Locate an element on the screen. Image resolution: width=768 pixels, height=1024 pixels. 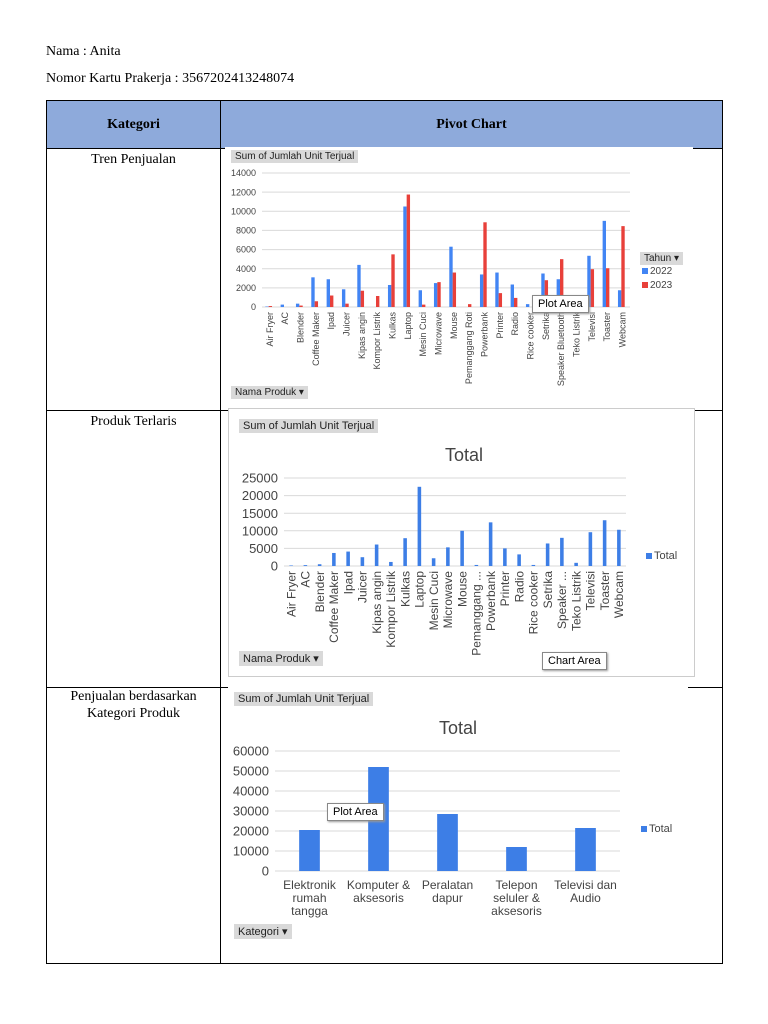
y-tick-label: 20000 is located at coordinates (260, 495).